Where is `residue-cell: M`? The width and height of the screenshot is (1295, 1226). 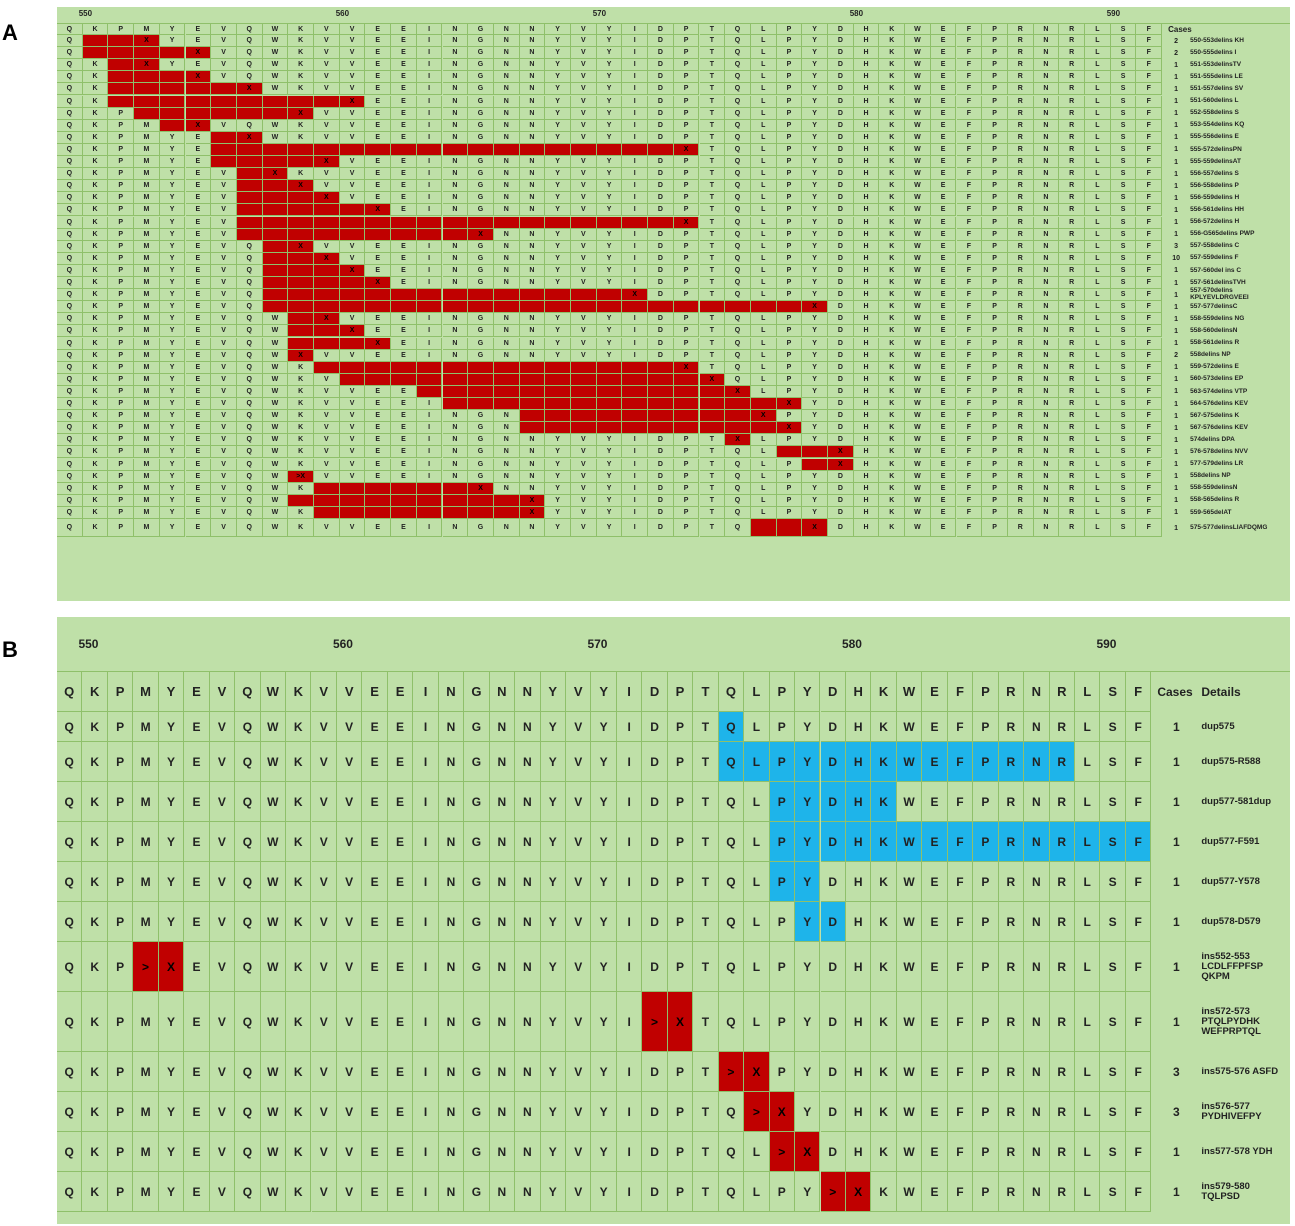
residue-cell: M is located at coordinates (147, 258).